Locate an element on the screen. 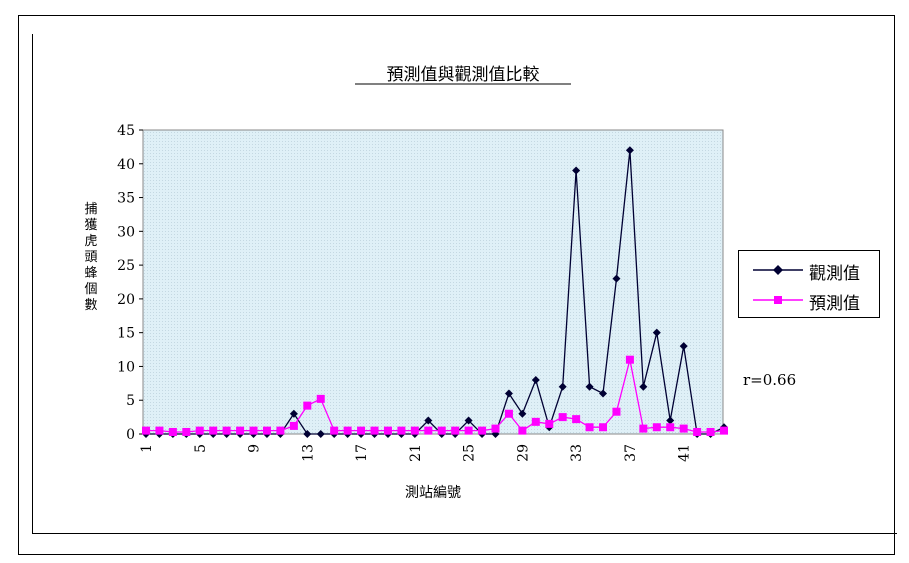 The height and width of the screenshot is (563, 909). legend: 觀測值 預測值 is located at coordinates (809, 284).